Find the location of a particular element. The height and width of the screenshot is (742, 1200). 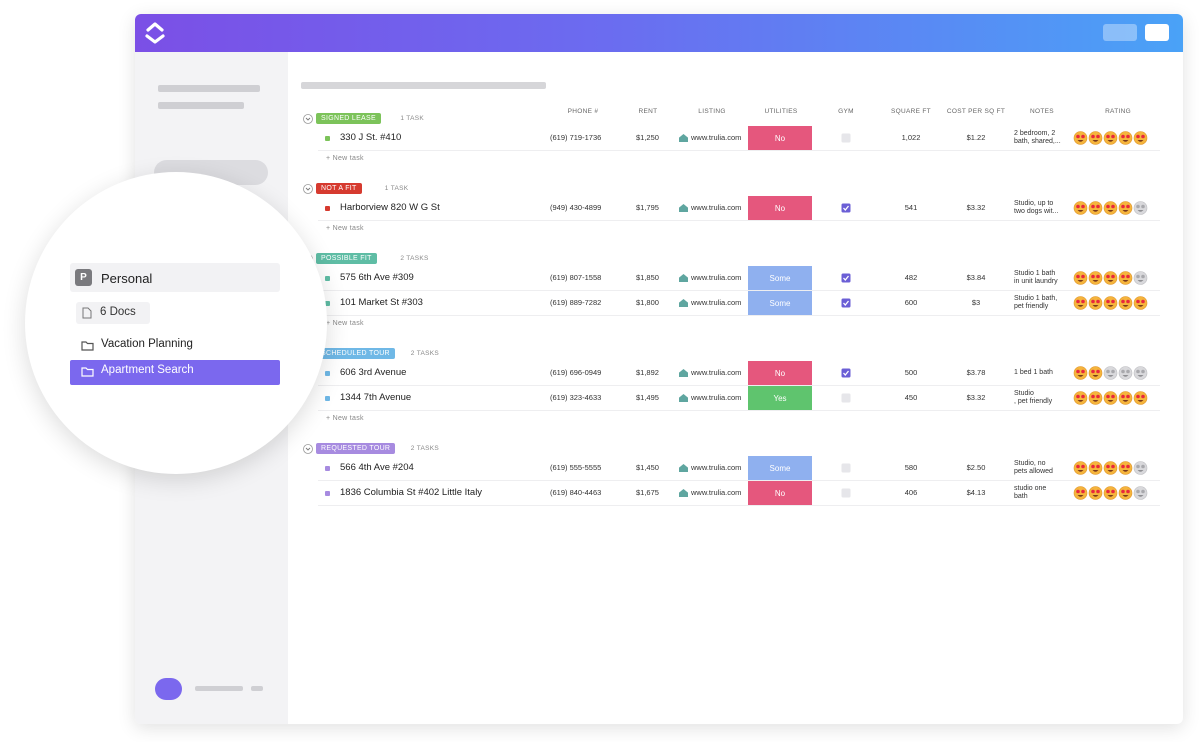

note: Studio 1 bath, is located at coordinates (1036, 298).